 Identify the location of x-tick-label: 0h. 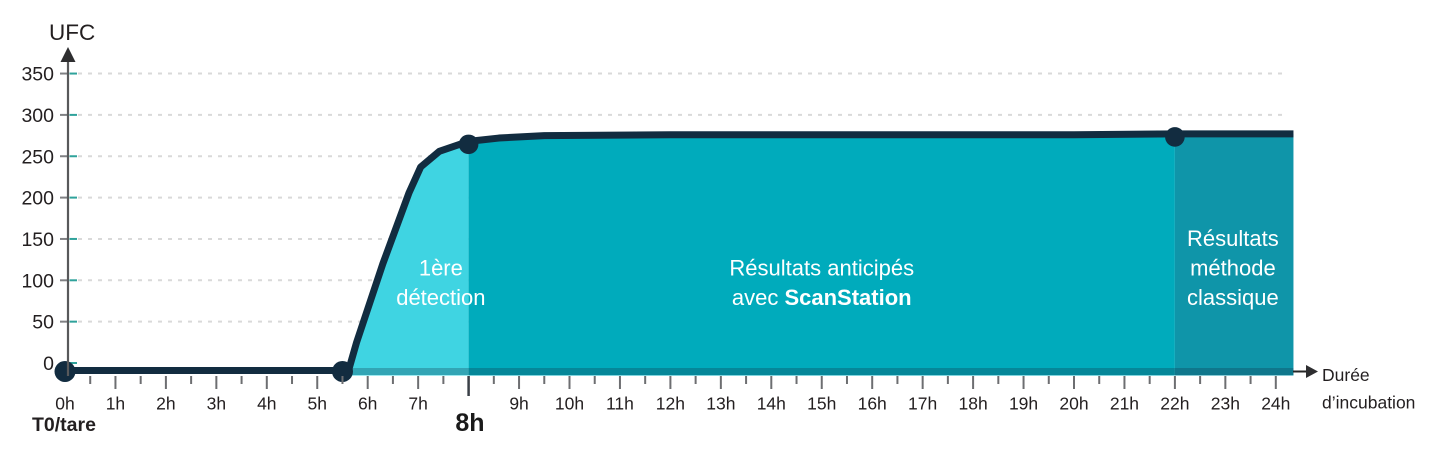
(64, 404).